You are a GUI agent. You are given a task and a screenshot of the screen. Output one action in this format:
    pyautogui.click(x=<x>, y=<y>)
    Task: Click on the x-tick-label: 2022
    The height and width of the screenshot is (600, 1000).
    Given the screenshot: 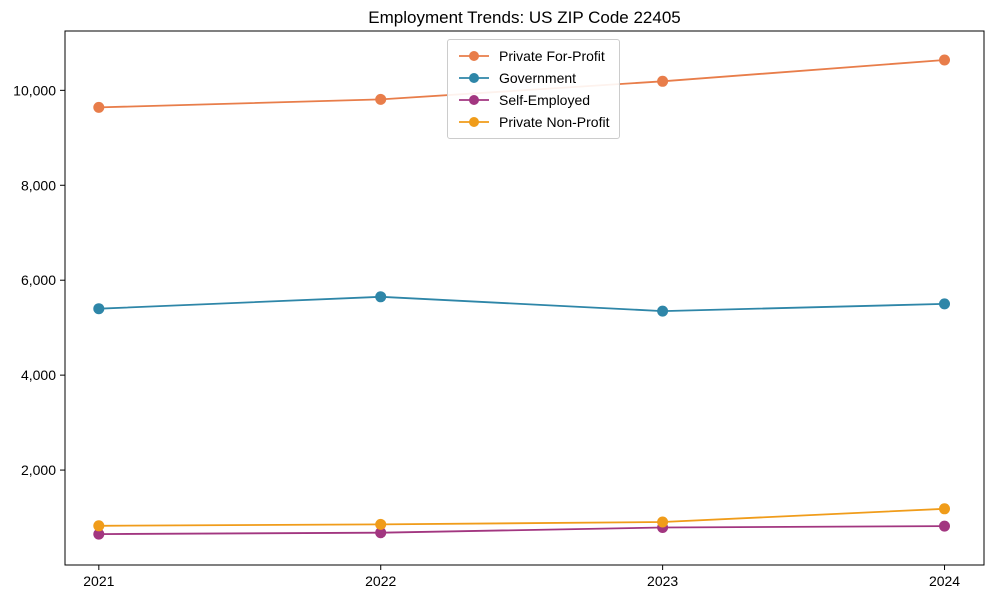 What is the action you would take?
    pyautogui.click(x=380, y=581)
    